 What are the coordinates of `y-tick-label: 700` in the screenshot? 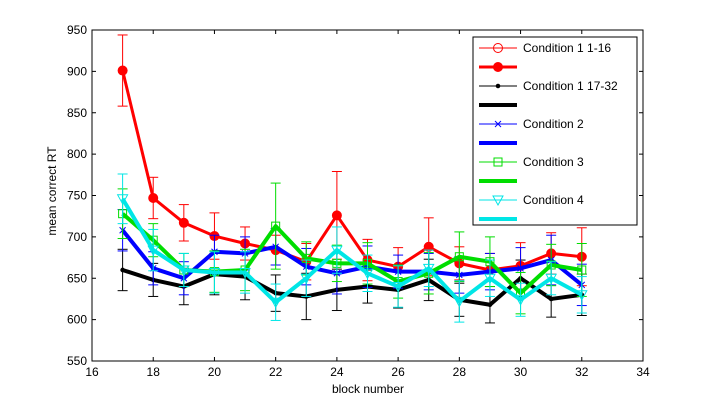 It's located at (77, 237).